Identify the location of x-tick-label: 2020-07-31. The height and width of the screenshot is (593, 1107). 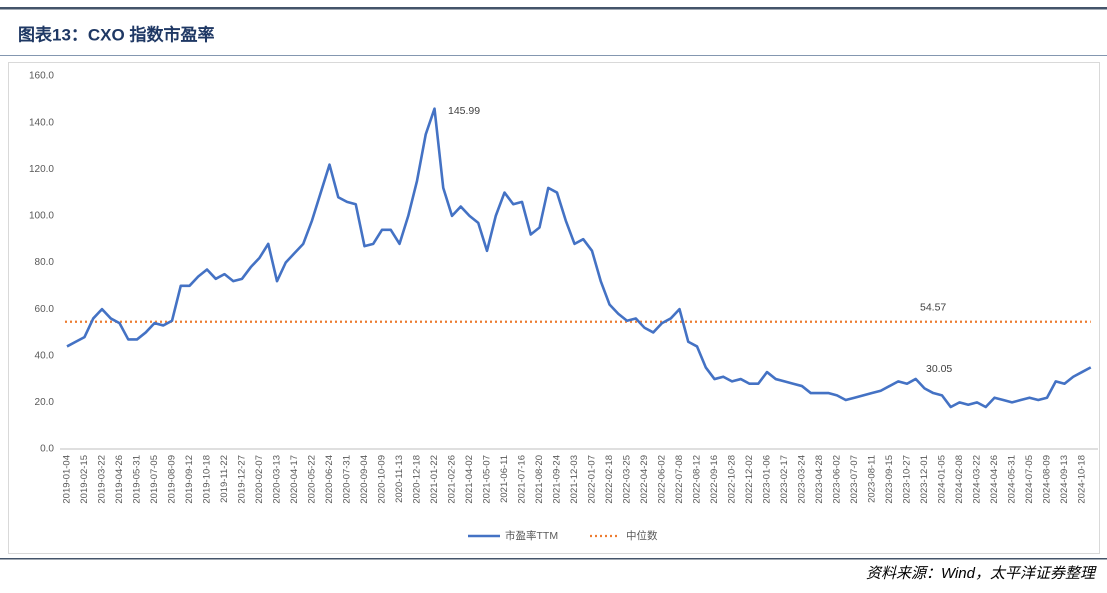
(347, 479).